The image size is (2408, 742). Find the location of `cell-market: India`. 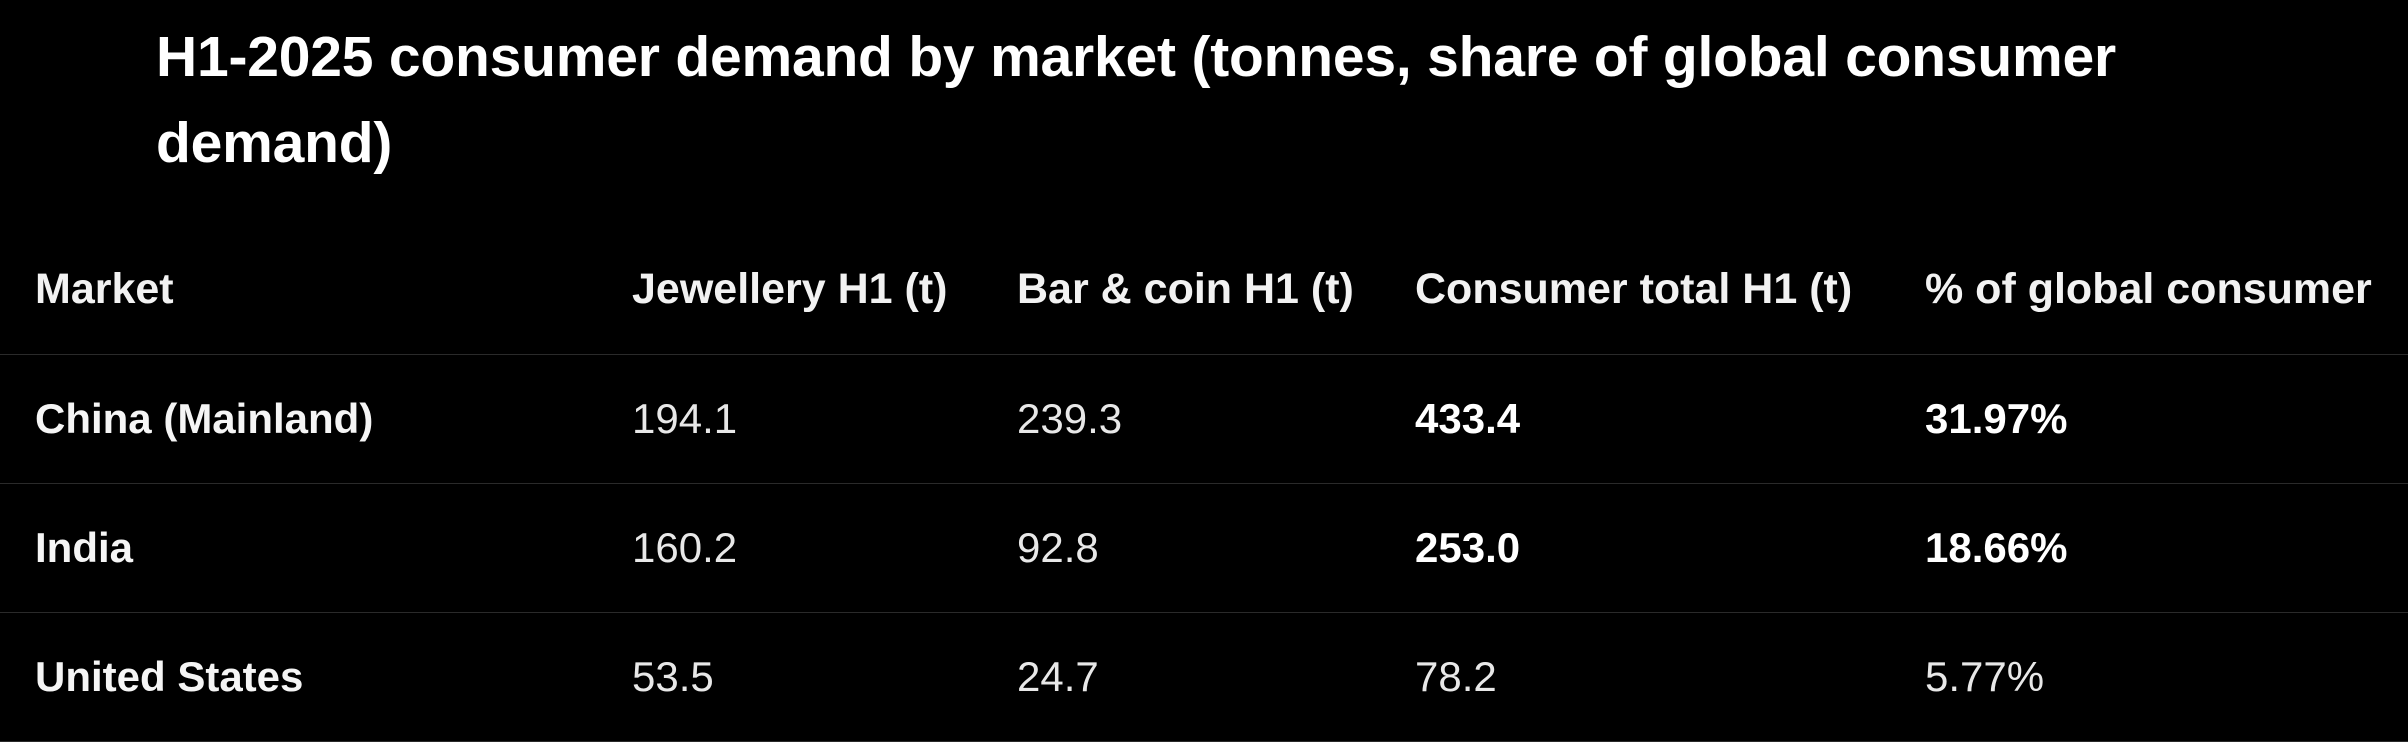

cell-market: India is located at coordinates (316, 548).